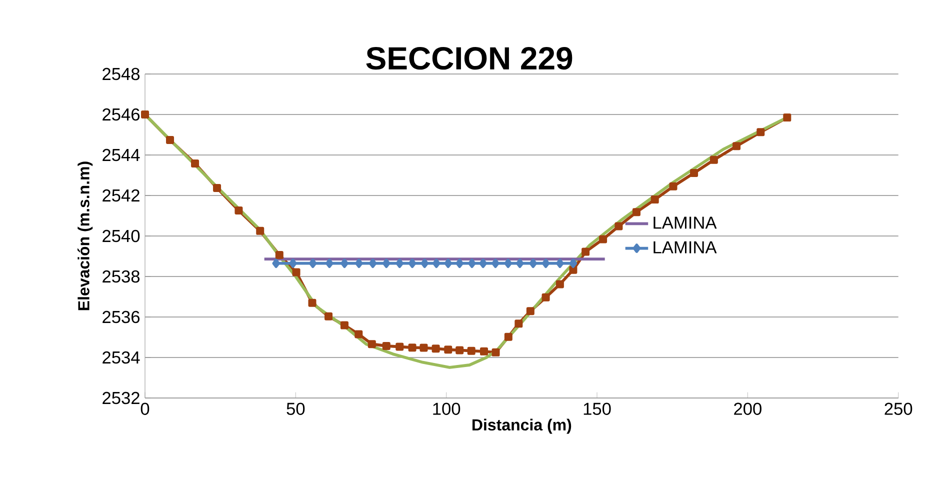 Image resolution: width=927 pixels, height=485 pixels. What do you see at coordinates (85, 236) in the screenshot?
I see `y-axis-title: Elevación (m.s.n.m)` at bounding box center [85, 236].